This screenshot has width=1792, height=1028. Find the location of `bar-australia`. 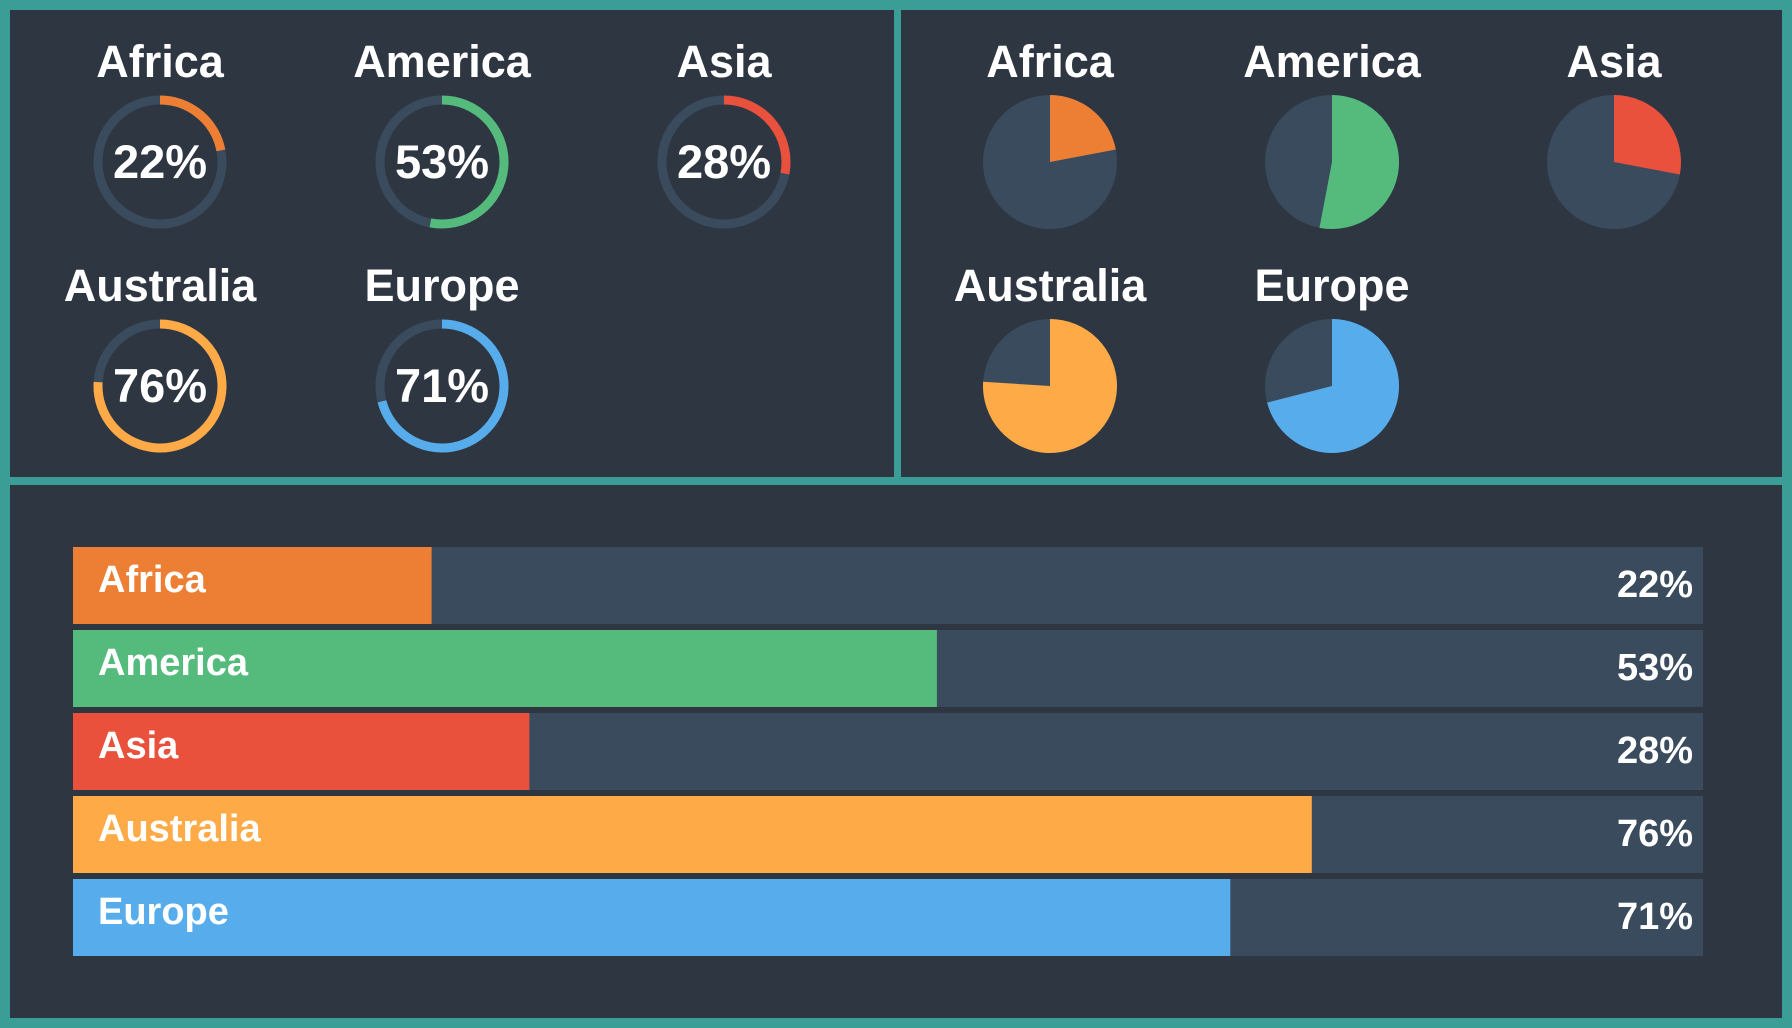

bar-australia is located at coordinates (692, 834).